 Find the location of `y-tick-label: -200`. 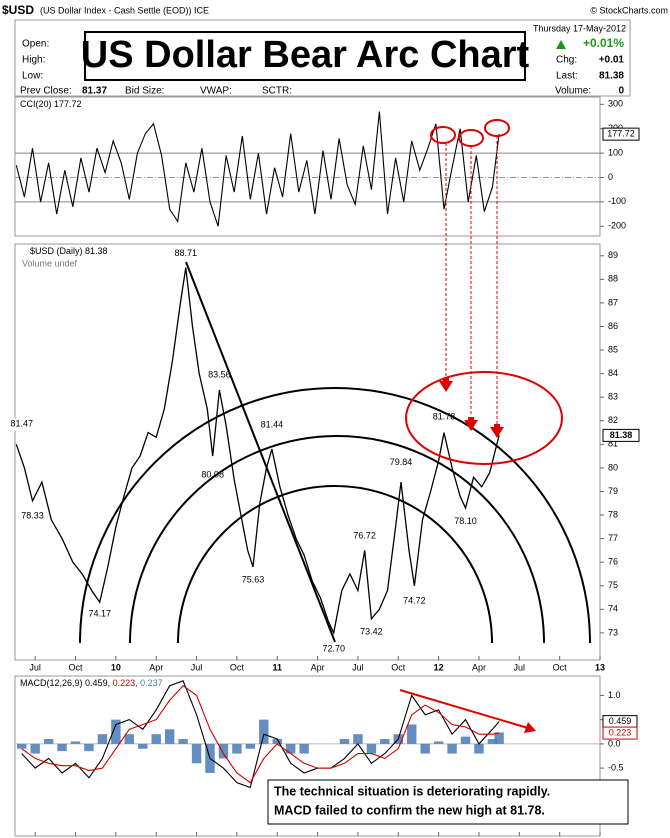

y-tick-label: -200 is located at coordinates (617, 226).